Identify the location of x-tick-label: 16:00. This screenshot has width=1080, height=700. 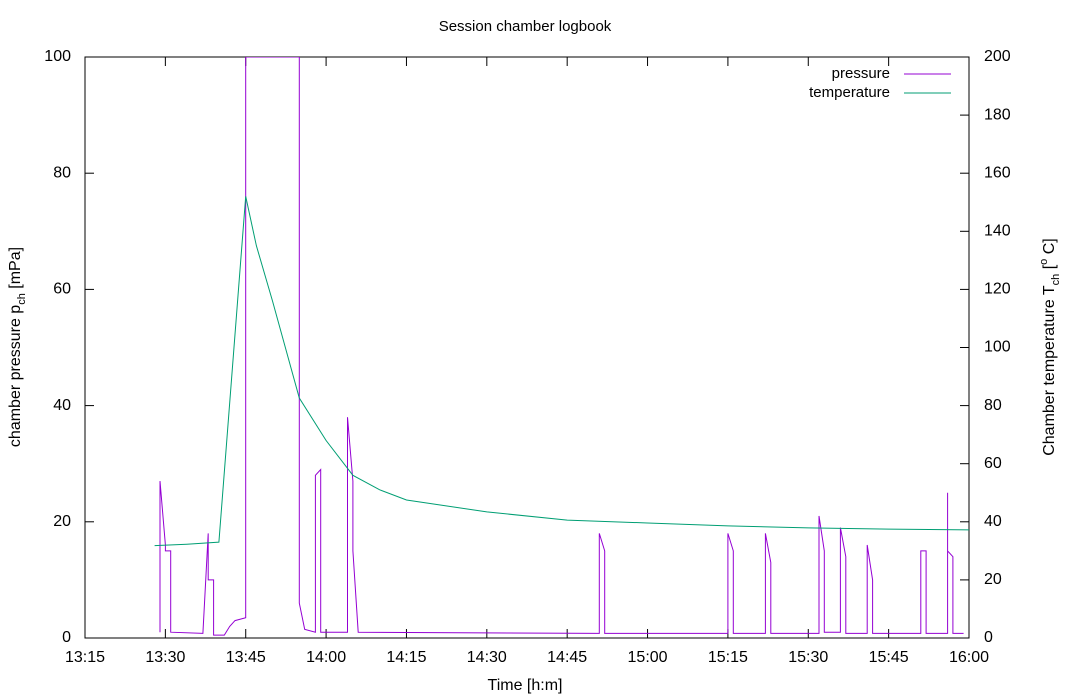
(969, 657).